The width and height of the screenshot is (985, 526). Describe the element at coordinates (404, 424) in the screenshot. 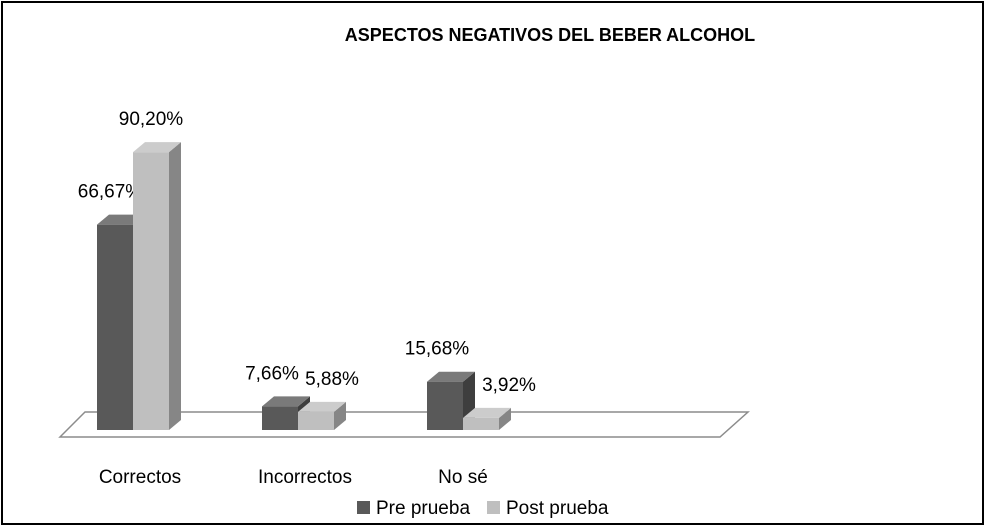

I see `floor` at that location.